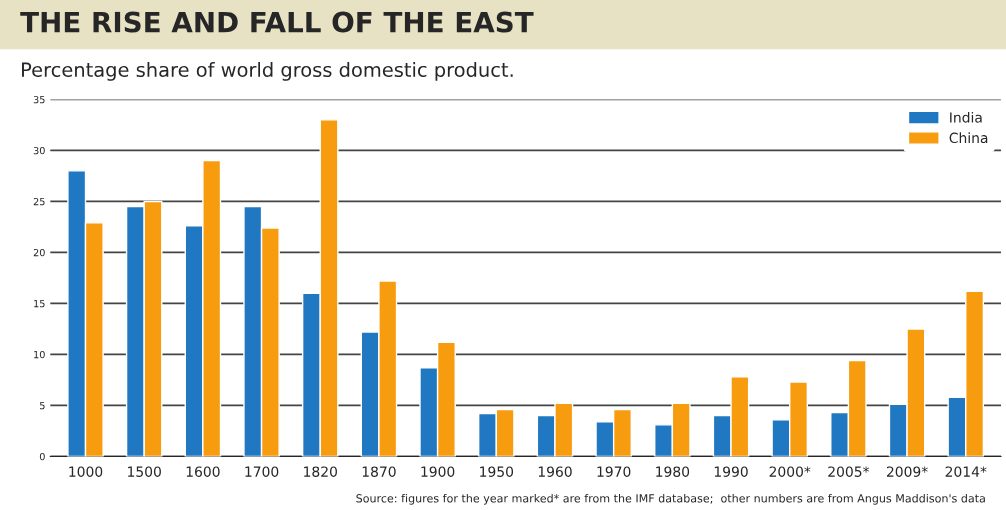 The image size is (1006, 510). Describe the element at coordinates (39, 252) in the screenshot. I see `y-tick-label: 20` at that location.